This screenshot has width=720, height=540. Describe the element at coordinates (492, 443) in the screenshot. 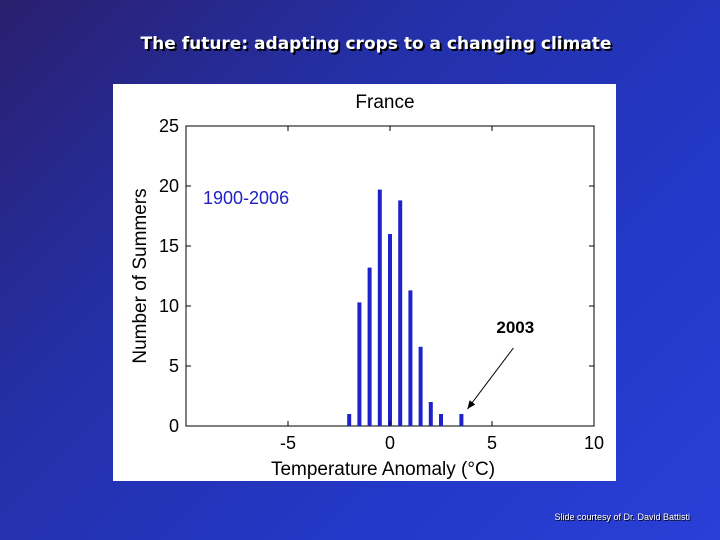

I see `x-tick-label: 5` at that location.